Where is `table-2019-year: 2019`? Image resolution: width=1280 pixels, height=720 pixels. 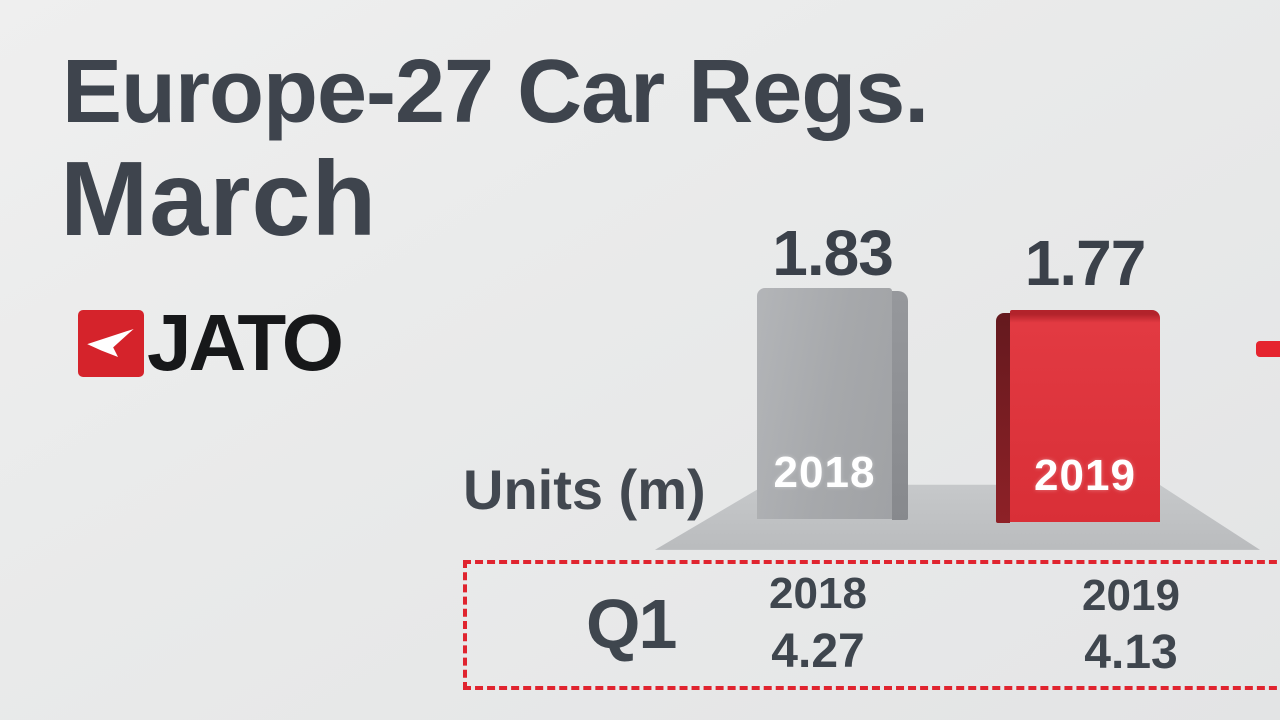 table-2019-year: 2019 is located at coordinates (1131, 595).